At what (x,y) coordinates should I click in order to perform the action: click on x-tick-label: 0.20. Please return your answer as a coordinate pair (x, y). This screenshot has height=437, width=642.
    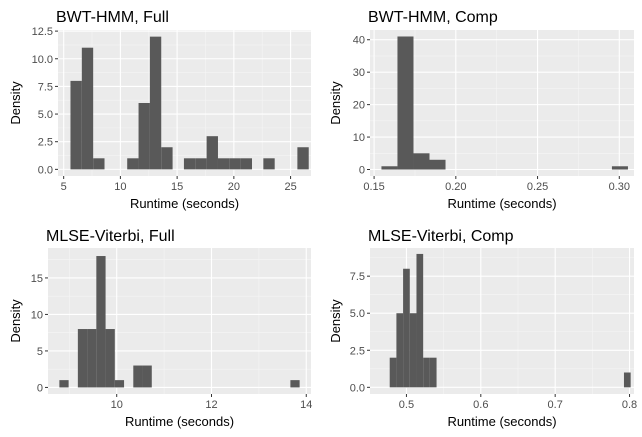
    Looking at the image, I should click on (455, 187).